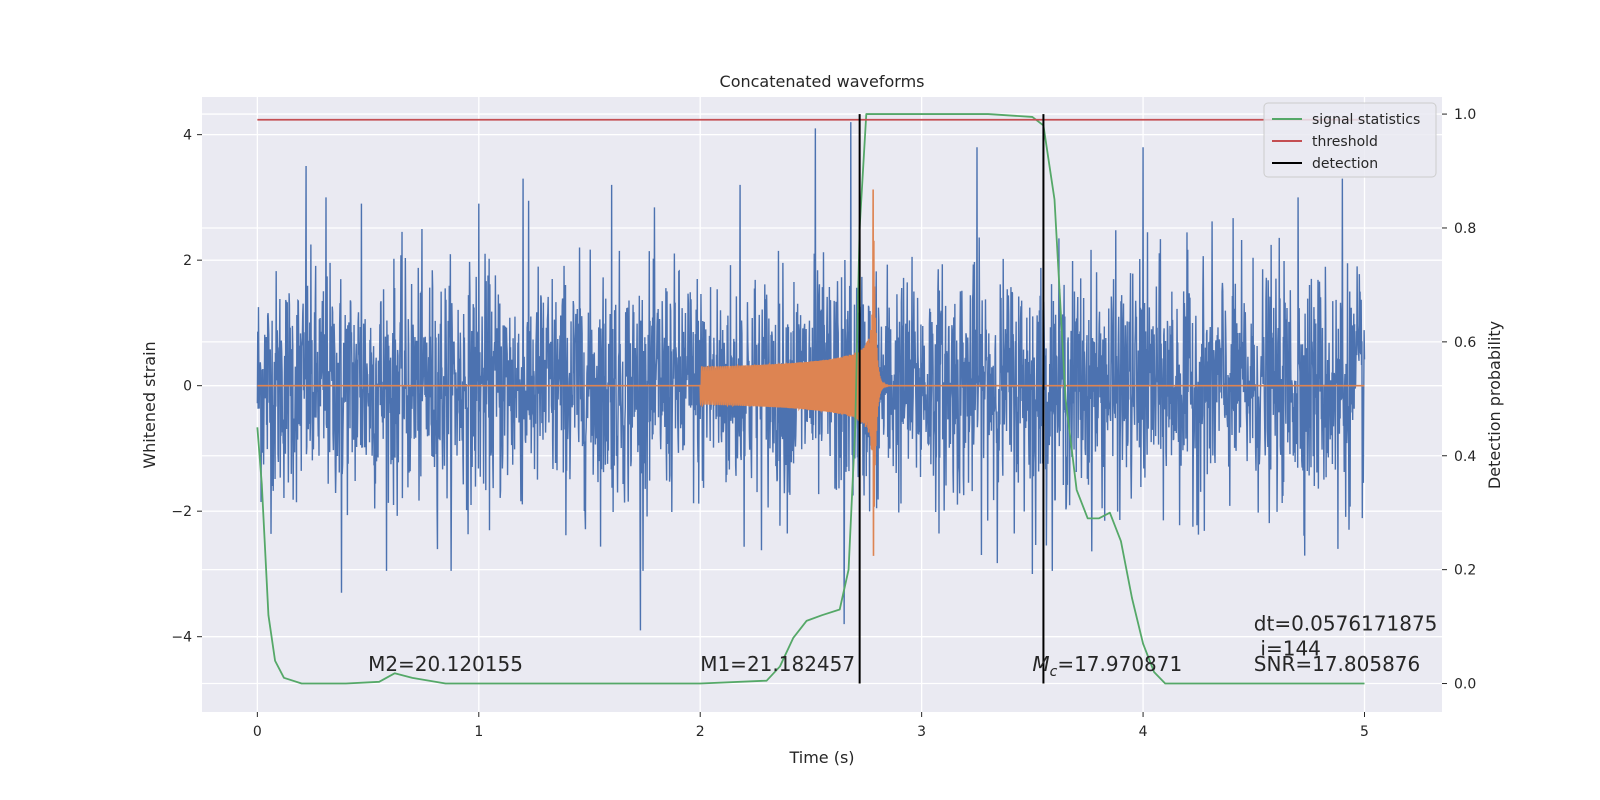 This screenshot has width=1600, height=800. Describe the element at coordinates (187, 261) in the screenshot. I see `y-tick-label-left: 2` at that location.